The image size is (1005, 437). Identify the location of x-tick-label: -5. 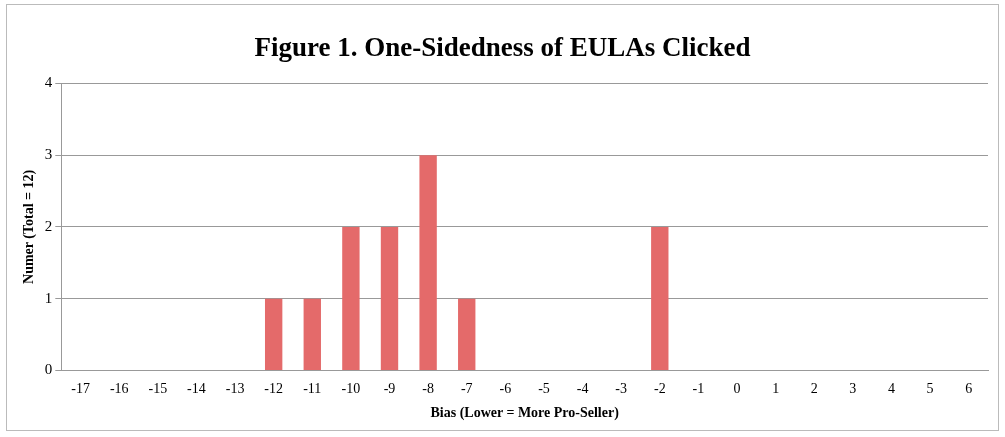
(544, 389).